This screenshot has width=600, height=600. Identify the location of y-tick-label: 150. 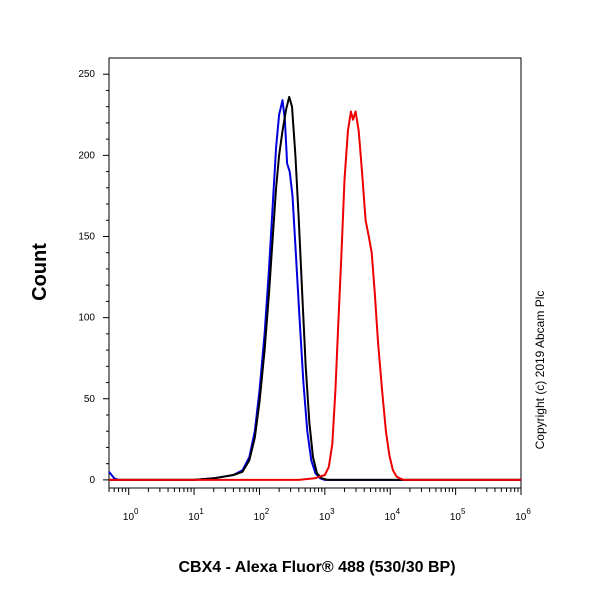
(86, 236).